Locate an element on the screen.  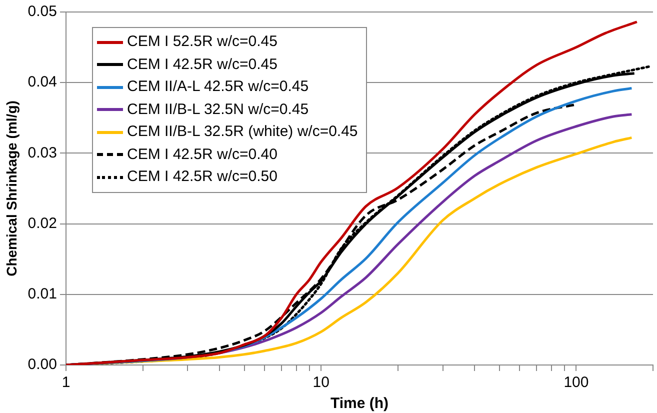
legend-label: CEM II/B-L 32.5N w/c=0.45 is located at coordinates (218, 110).